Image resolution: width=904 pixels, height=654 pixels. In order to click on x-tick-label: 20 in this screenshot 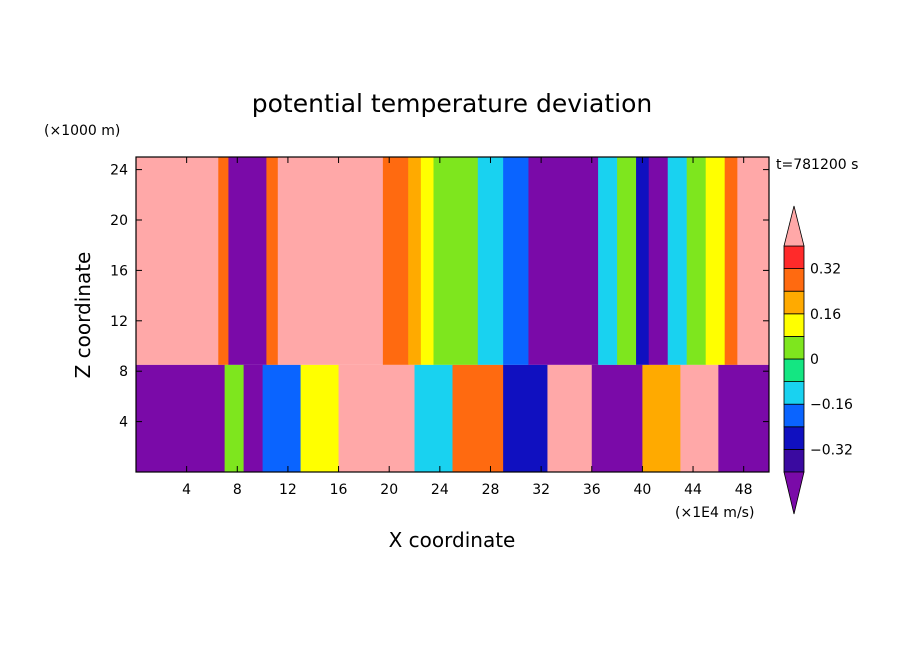, I will do `click(389, 490)`.